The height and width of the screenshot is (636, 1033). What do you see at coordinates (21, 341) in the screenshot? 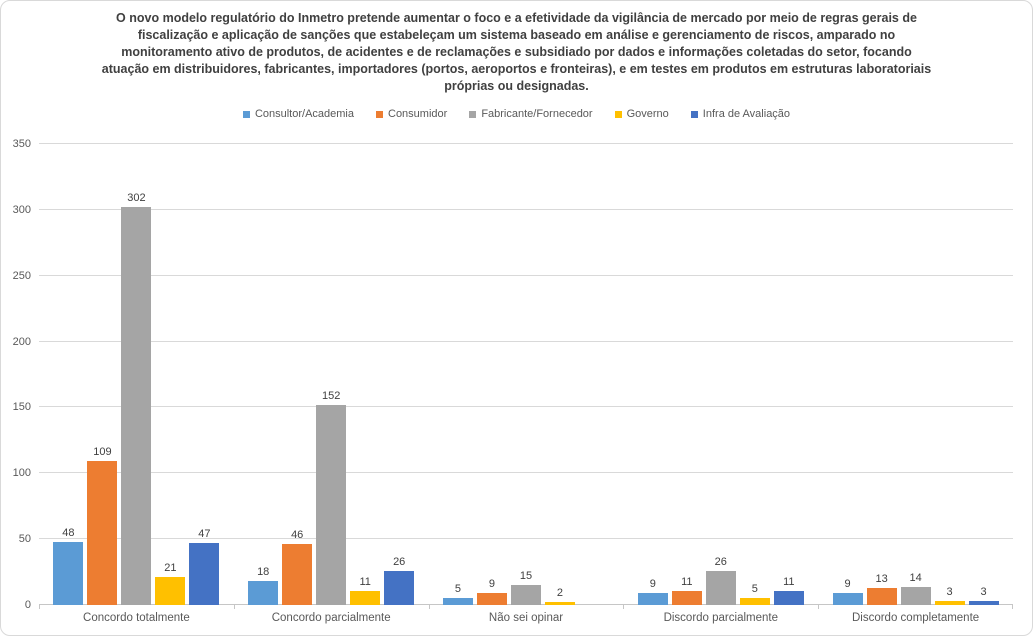
I see `y-axis-label: 200` at bounding box center [21, 341].